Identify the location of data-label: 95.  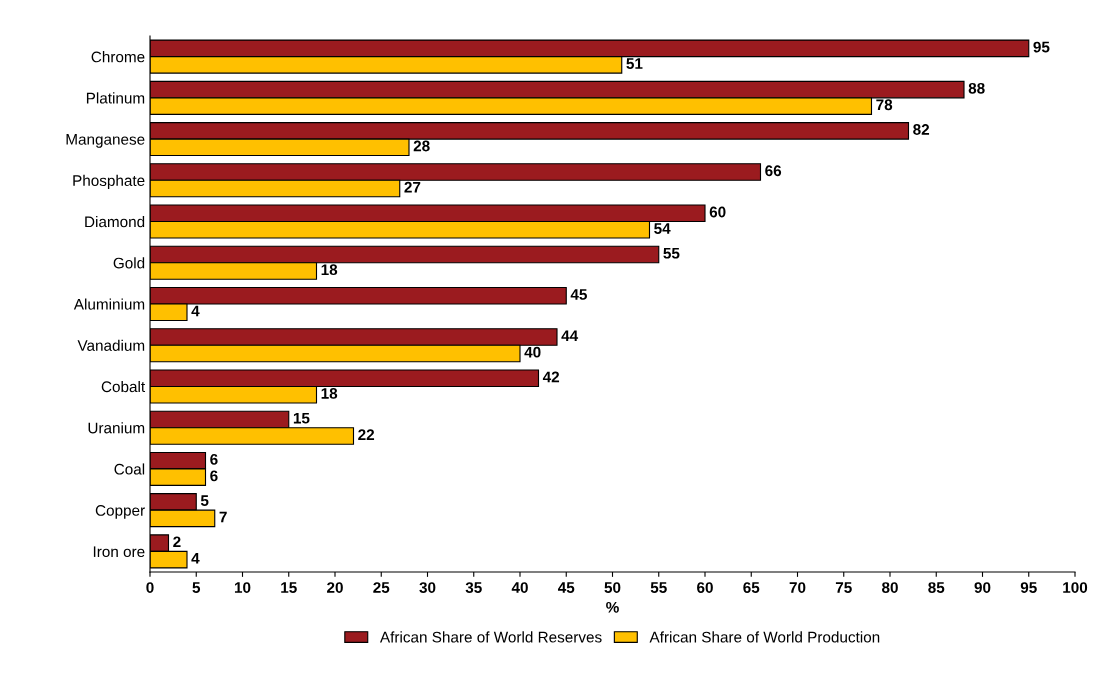
(1041, 47).